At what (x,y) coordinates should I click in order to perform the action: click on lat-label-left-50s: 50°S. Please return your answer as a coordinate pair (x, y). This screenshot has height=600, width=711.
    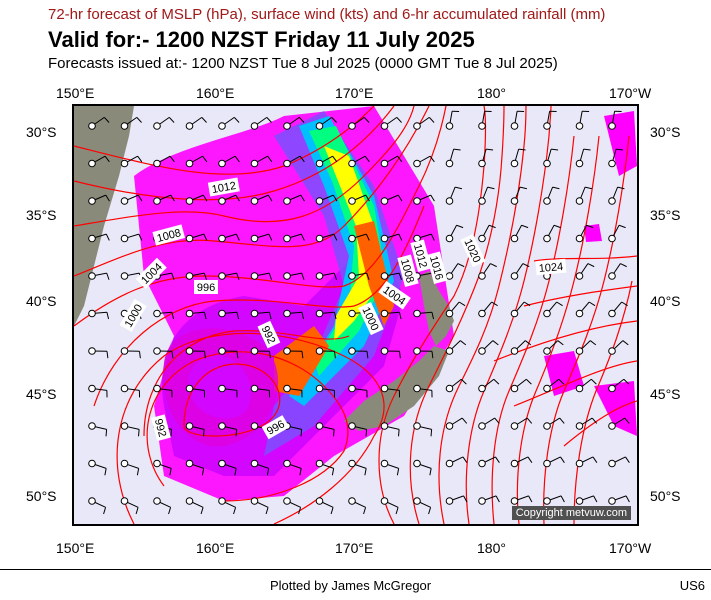
    Looking at the image, I should click on (41, 496).